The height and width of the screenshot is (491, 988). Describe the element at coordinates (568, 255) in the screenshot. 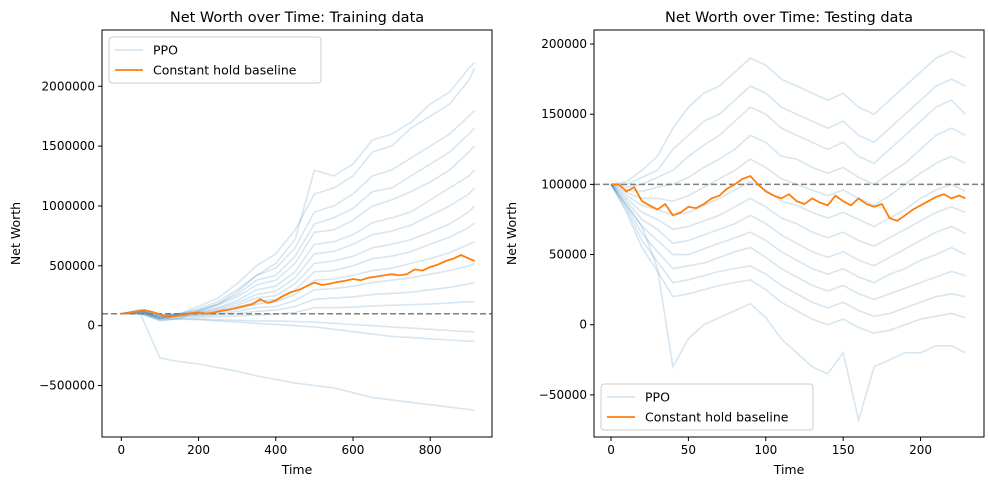

I see `y-tick-label: 50000` at that location.